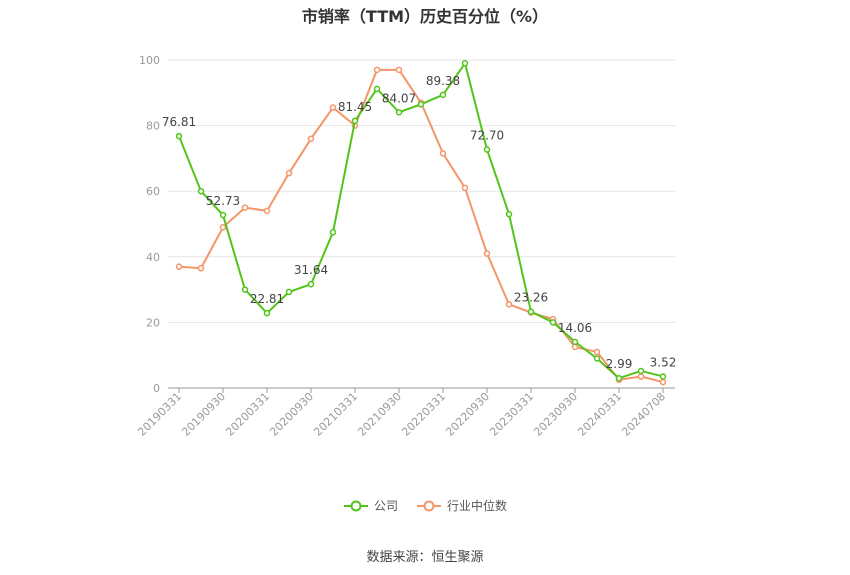  Describe the element at coordinates (467, 414) in the screenshot. I see `x-tick-label: 20220930` at that location.